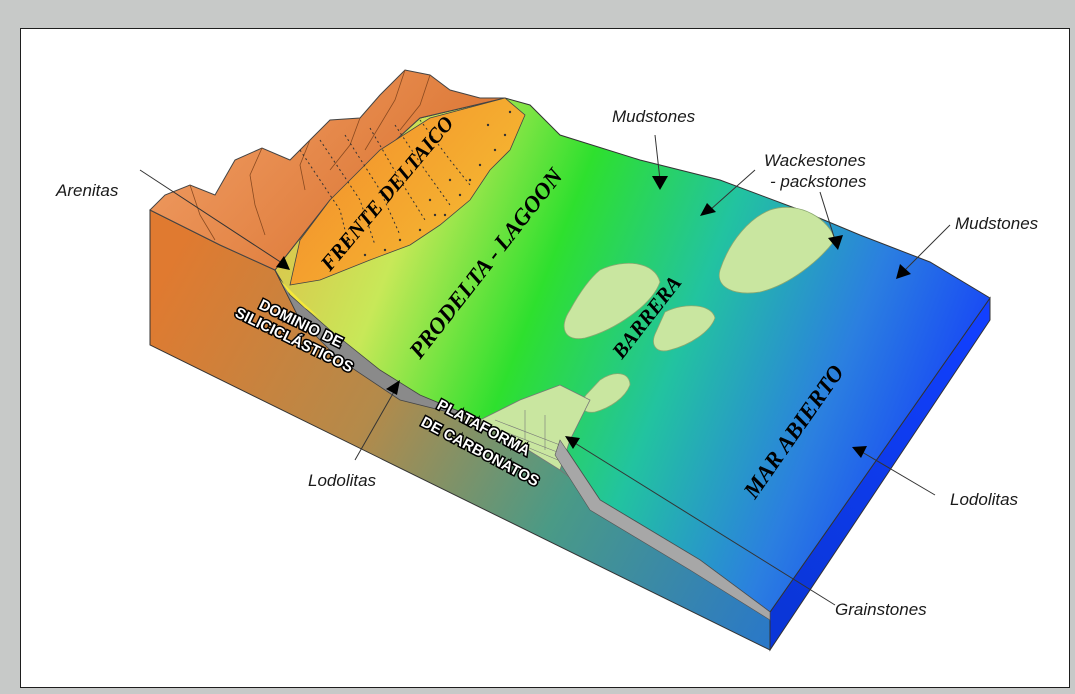  Describe the element at coordinates (984, 499) in the screenshot. I see `label-lodolitas-right: Lodolitas` at that location.